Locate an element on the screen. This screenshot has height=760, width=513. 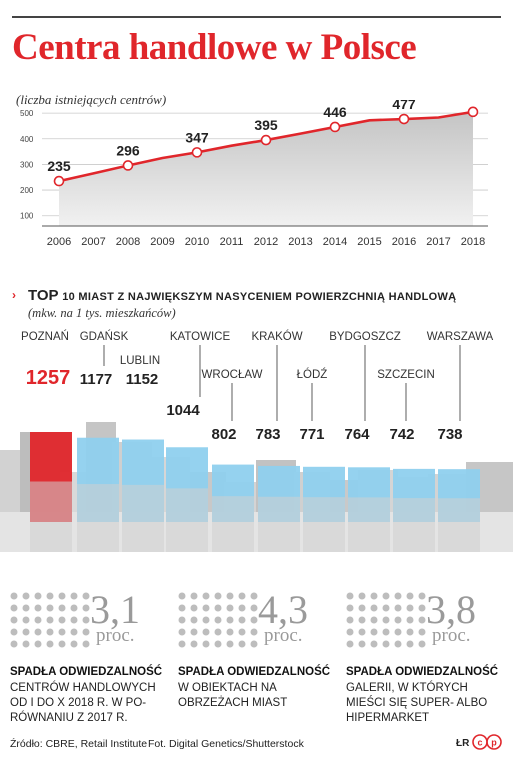
y-tick-label: 200 is located at coordinates (27, 190).